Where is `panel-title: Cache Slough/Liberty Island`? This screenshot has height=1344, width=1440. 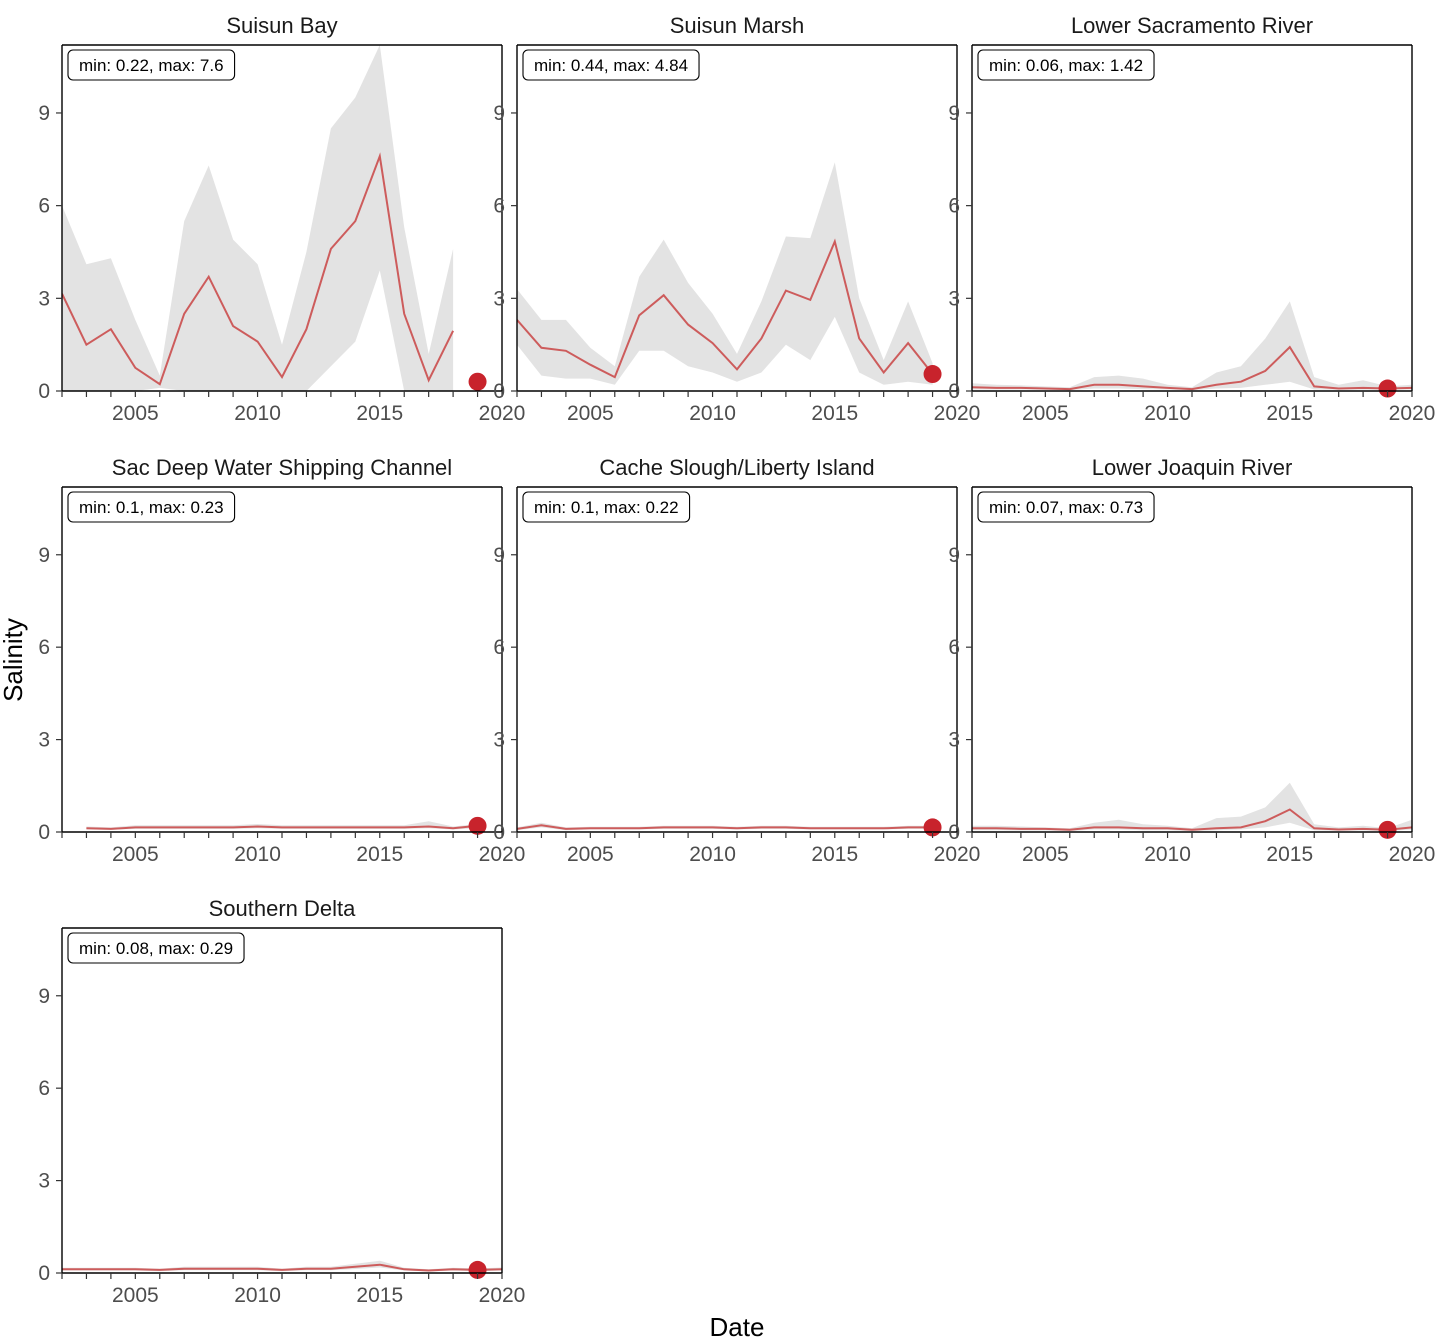 panel-title: Cache Slough/Liberty Island is located at coordinates (736, 467).